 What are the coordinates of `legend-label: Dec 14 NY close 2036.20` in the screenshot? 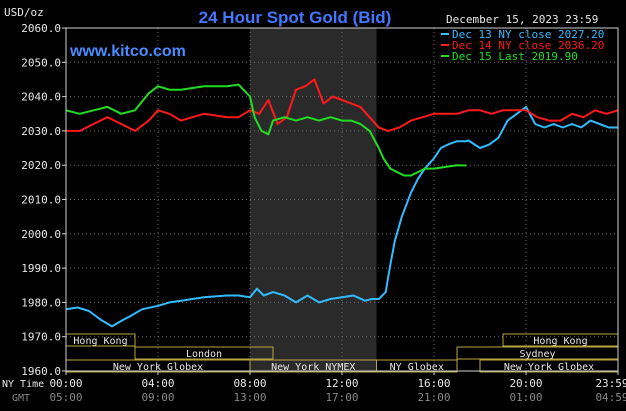 It's located at (528, 45).